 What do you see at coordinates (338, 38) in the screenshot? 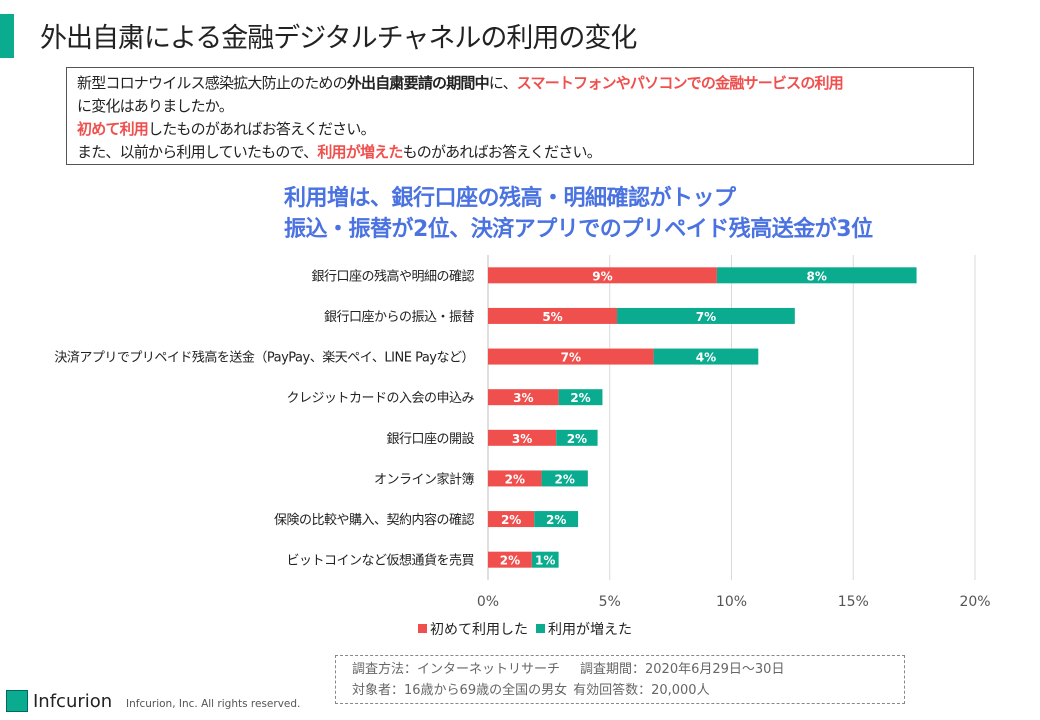
I see `page-title: 外出自粛による金融デジタルチャネルの利用の変化` at bounding box center [338, 38].